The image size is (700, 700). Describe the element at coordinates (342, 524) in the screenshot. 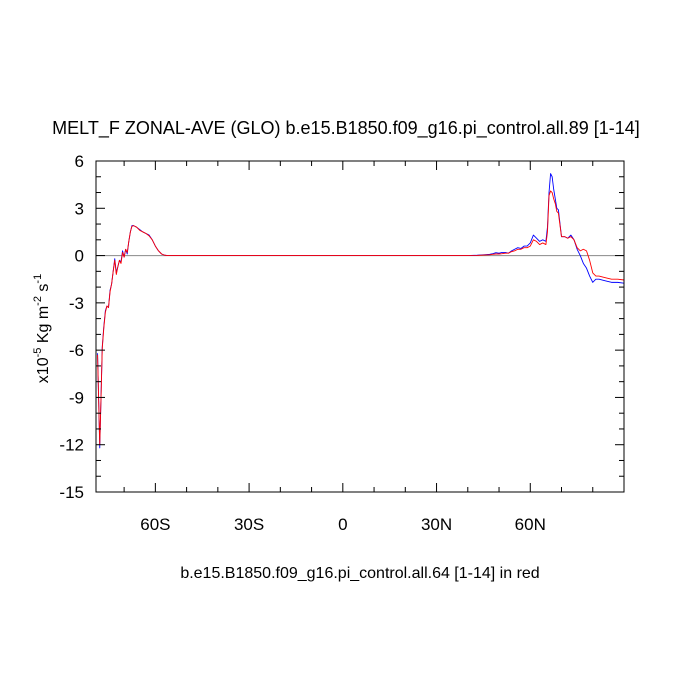

I see `x-tick-label: 0` at that location.